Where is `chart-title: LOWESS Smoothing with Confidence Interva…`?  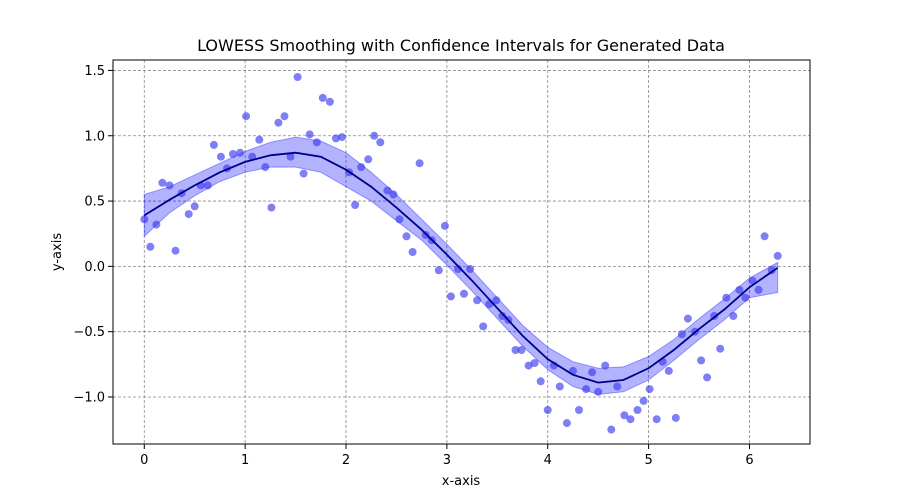 chart-title: LOWESS Smoothing with Confidence Interva… is located at coordinates (461, 45).